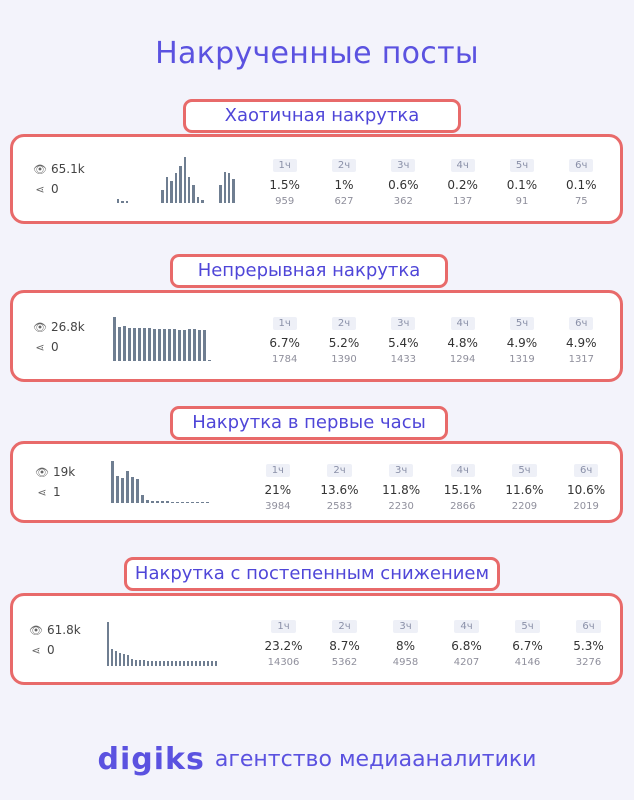  What do you see at coordinates (524, 490) in the screenshot?
I see `hour-percent: 11.6%` at bounding box center [524, 490].